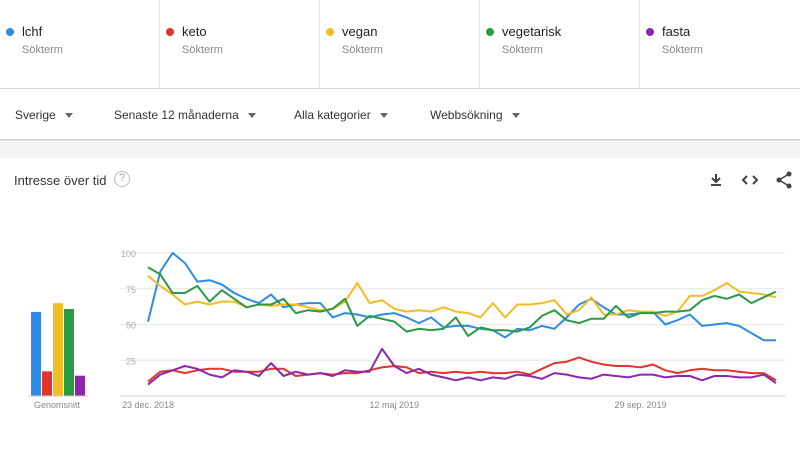 The height and width of the screenshot is (450, 800). I want to click on y-tick-label: 50, so click(131, 326).